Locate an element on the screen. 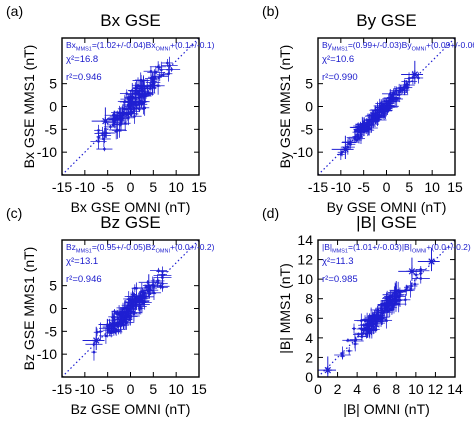  x-tick-label: -5 is located at coordinates (107, 187).